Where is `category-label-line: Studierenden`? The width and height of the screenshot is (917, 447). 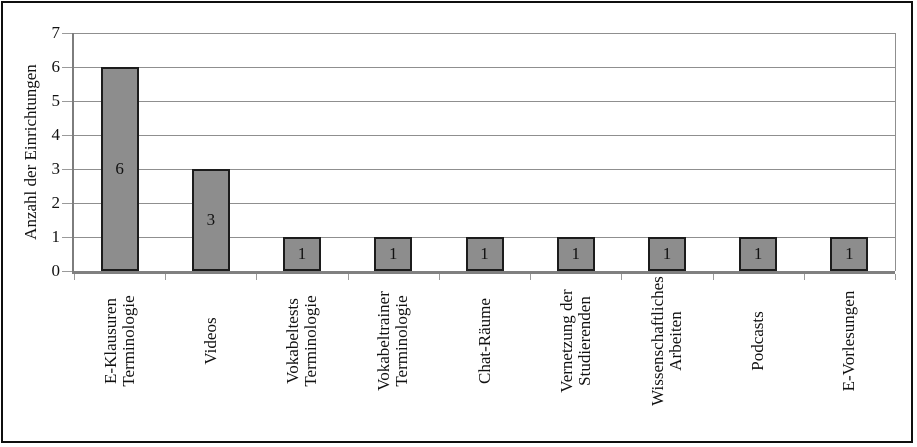 category-label-line: Studierenden is located at coordinates (584, 341).